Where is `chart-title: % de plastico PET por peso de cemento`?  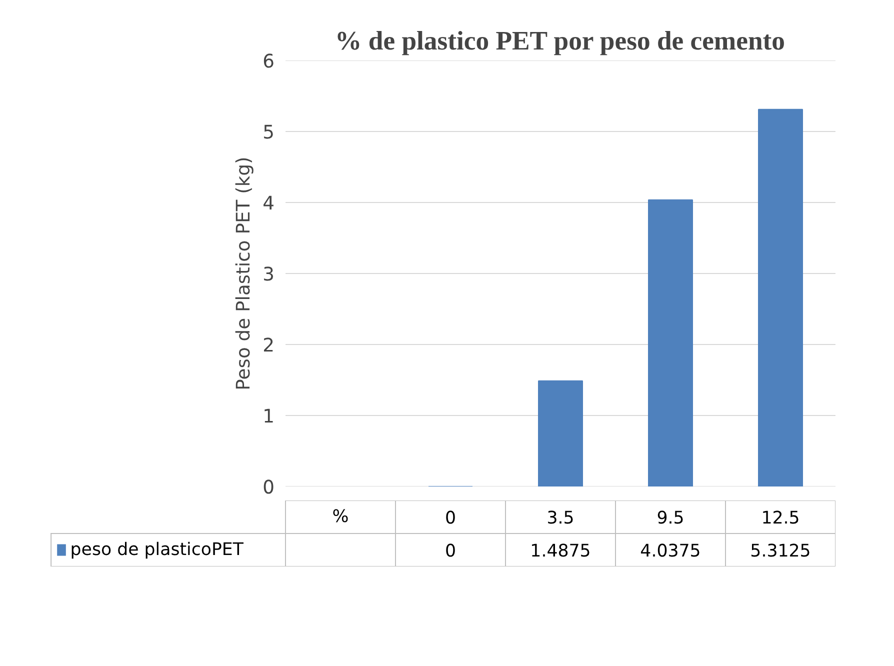
chart-title: % de plastico PET por peso de cemento is located at coordinates (560, 41).